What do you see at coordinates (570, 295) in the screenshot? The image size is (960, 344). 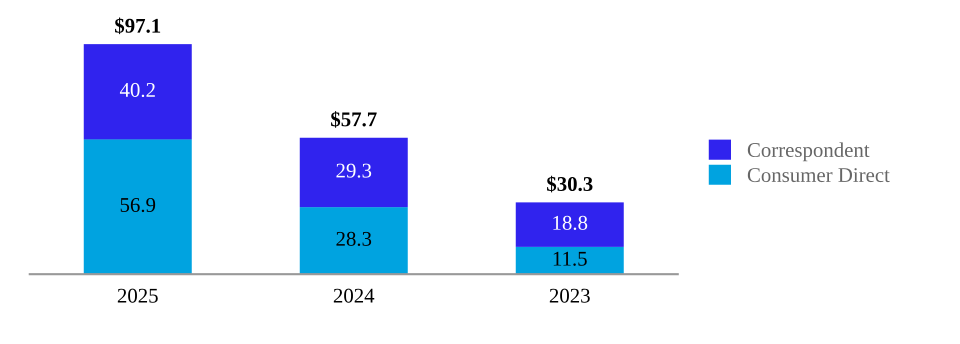 I see `x-tick-label: 2023` at bounding box center [570, 295].